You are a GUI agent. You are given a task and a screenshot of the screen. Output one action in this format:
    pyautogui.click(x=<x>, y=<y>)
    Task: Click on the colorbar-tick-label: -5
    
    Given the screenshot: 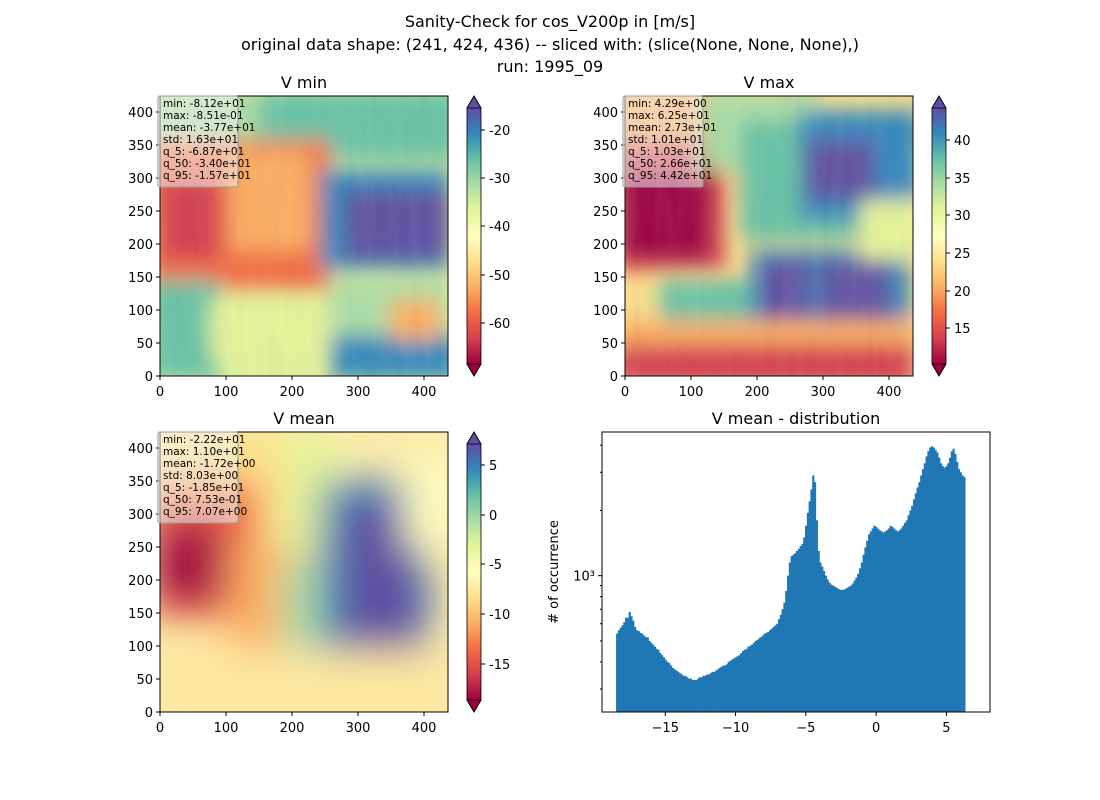 What is the action you would take?
    pyautogui.click(x=495, y=565)
    